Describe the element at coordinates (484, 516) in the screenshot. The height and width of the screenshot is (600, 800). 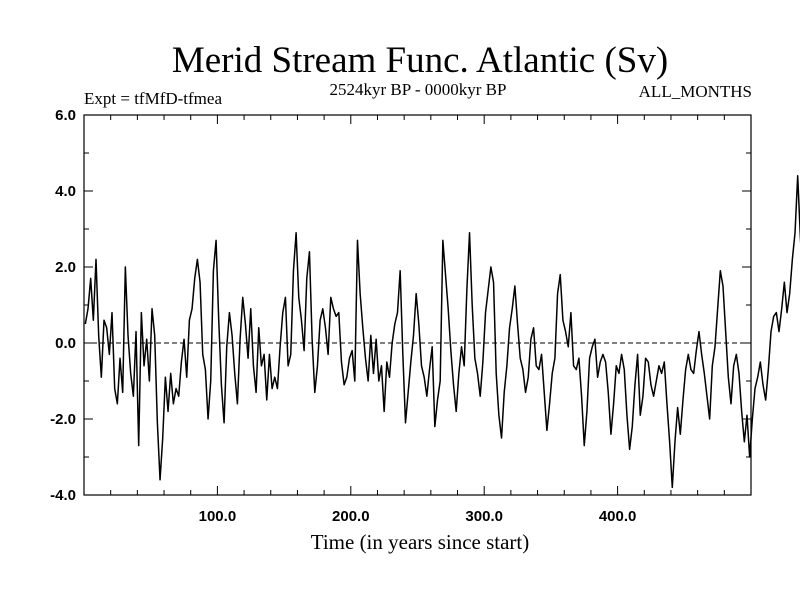
I see `x-tick-label-2: 300.0` at that location.